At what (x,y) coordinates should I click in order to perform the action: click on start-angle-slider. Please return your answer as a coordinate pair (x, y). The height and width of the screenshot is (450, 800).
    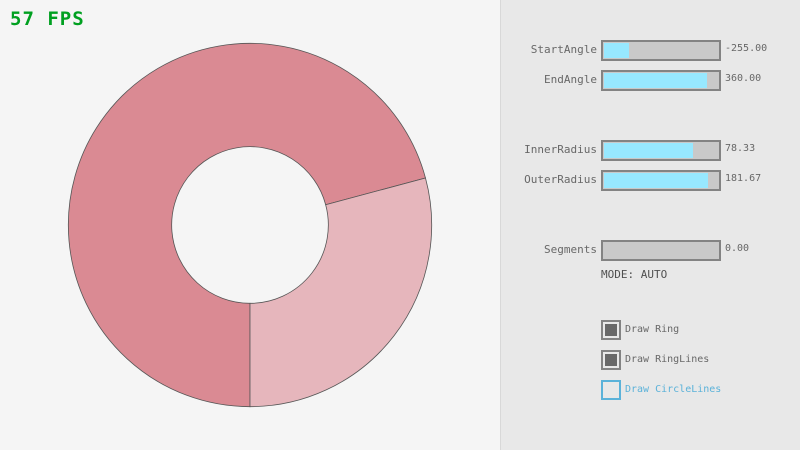
    Looking at the image, I should click on (661, 50).